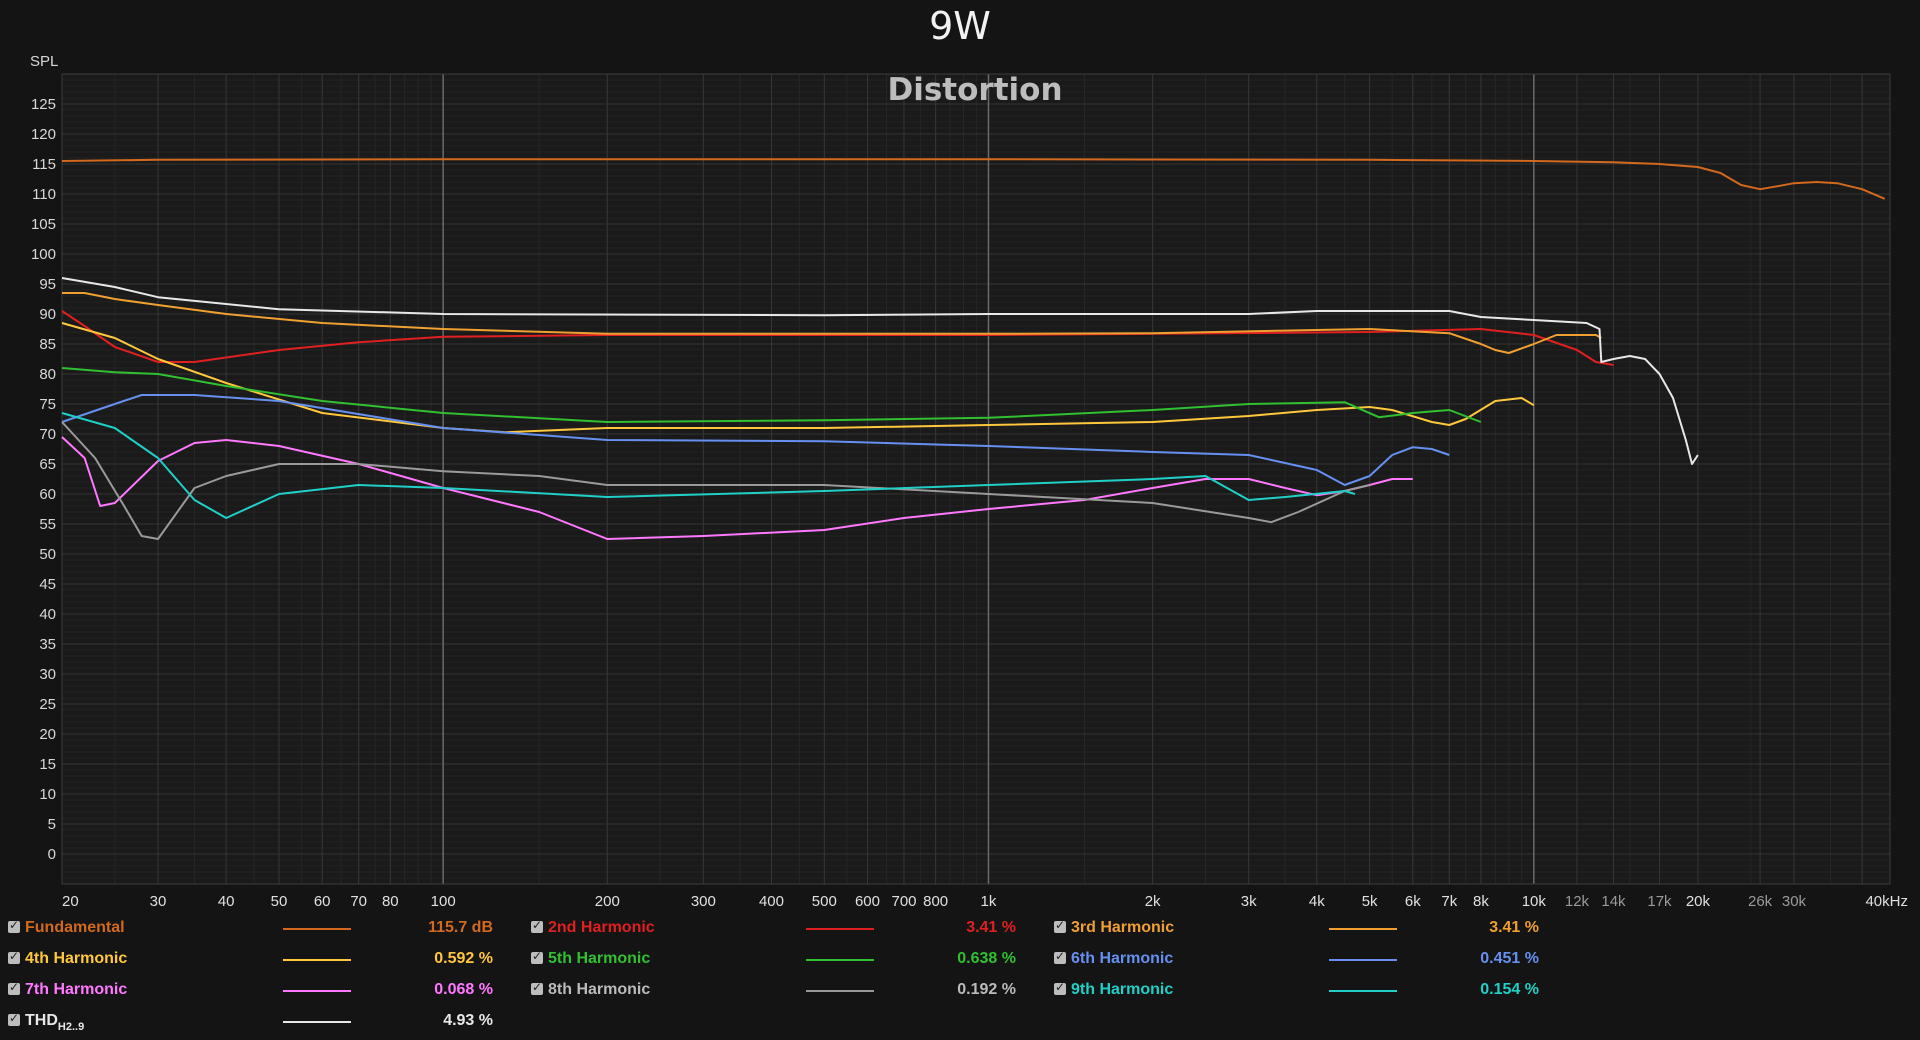 Image resolution: width=1920 pixels, height=1040 pixels. Describe the element at coordinates (986, 989) in the screenshot. I see `legend-value: 0.192 %` at that location.